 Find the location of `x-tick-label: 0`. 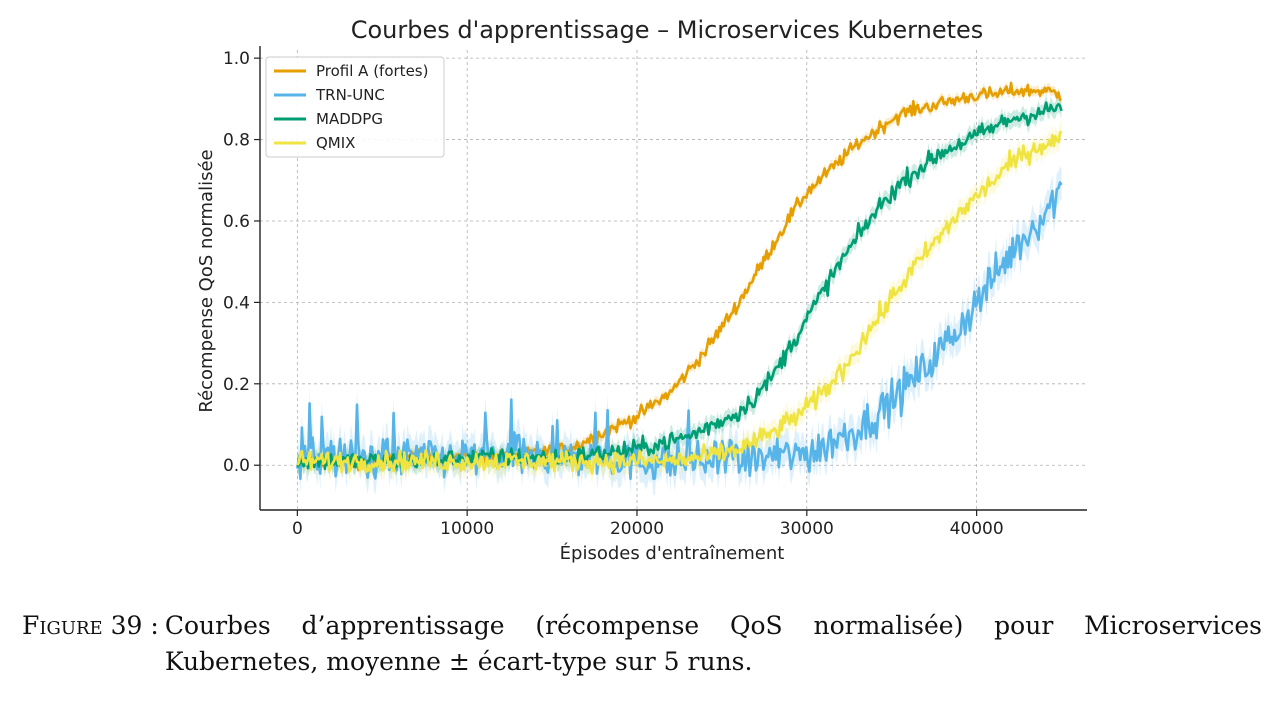

x-tick-label: 0 is located at coordinates (297, 529).